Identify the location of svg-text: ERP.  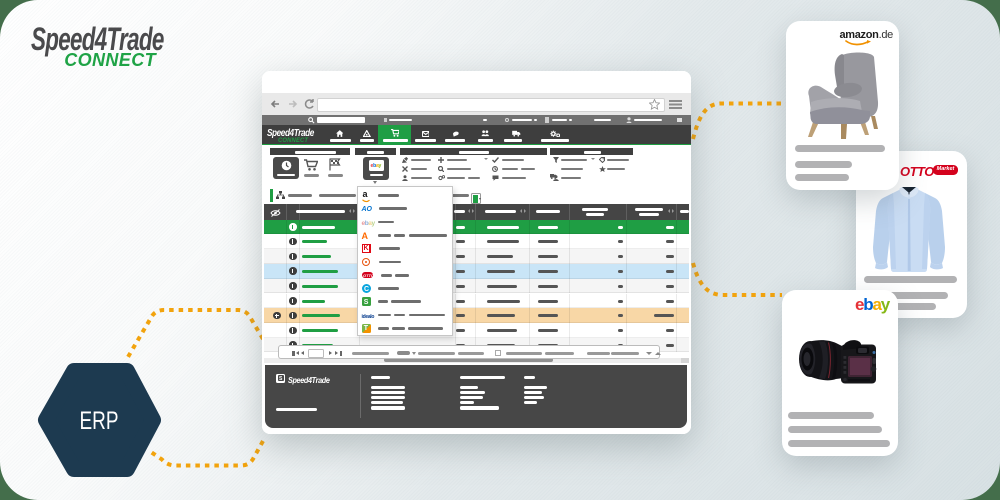
(99, 421).